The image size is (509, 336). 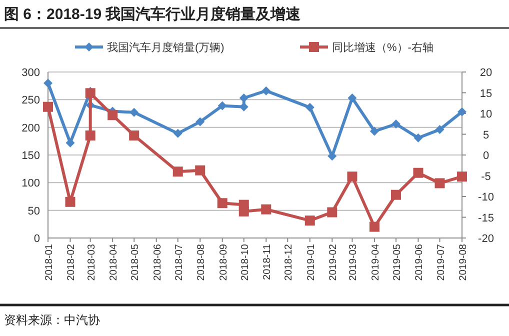 What do you see at coordinates (31, 184) in the screenshot?
I see `y-tick-label: 100` at bounding box center [31, 184].